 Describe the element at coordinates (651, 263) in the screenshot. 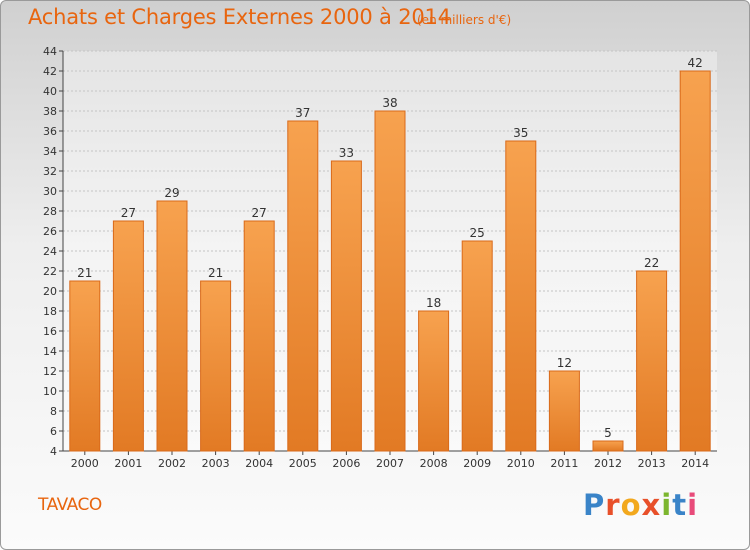

I see `data-label-2013: 22` at that location.